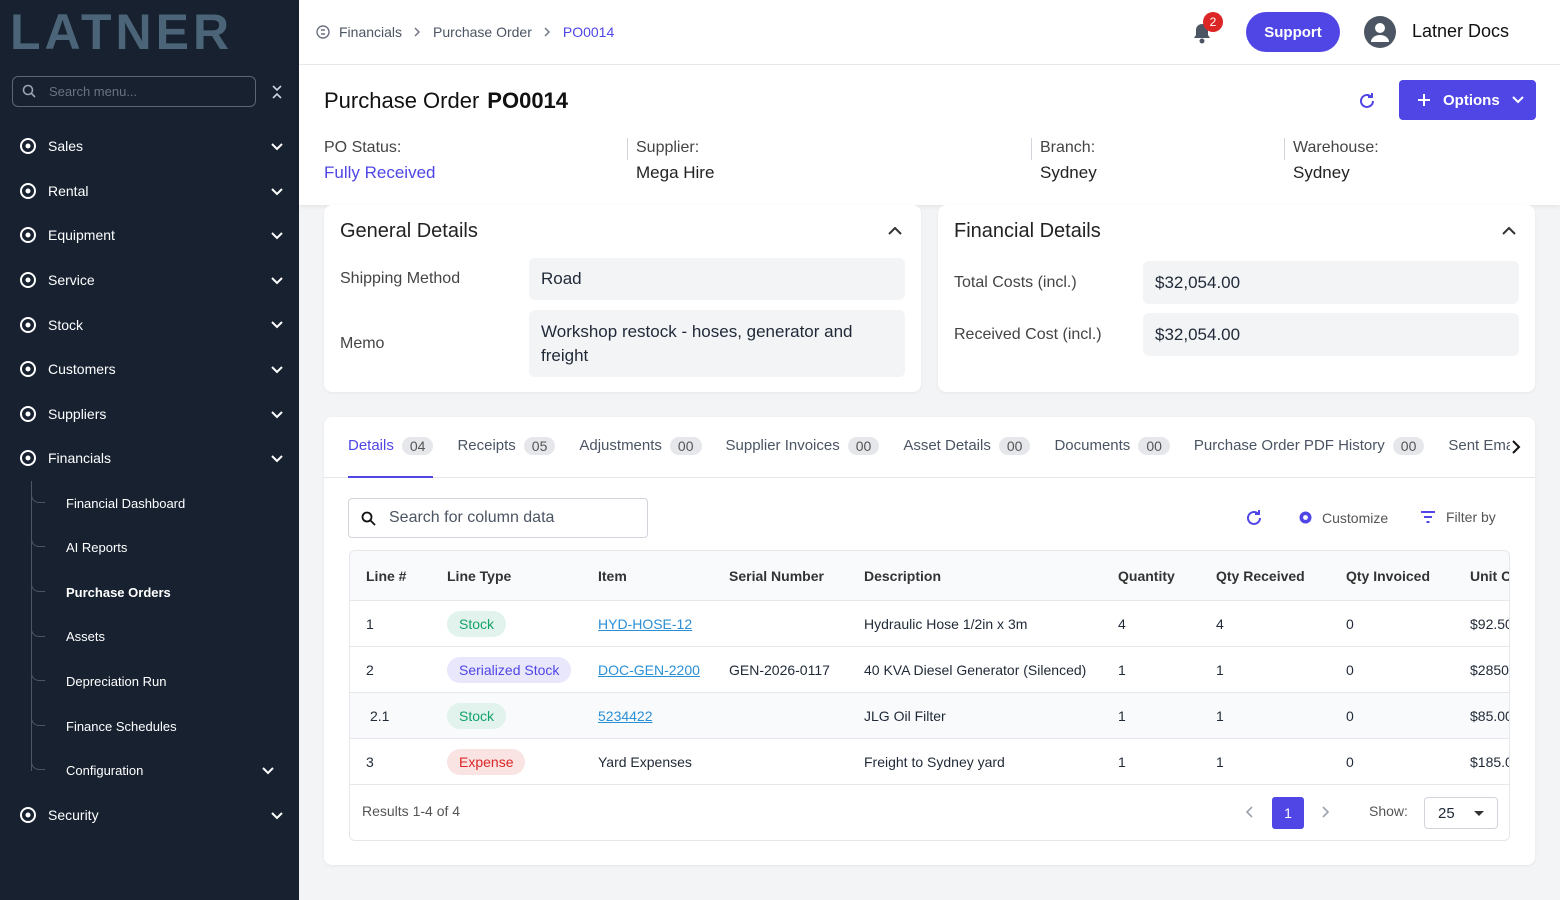  Describe the element at coordinates (1380, 32) in the screenshot. I see `avatar` at that location.